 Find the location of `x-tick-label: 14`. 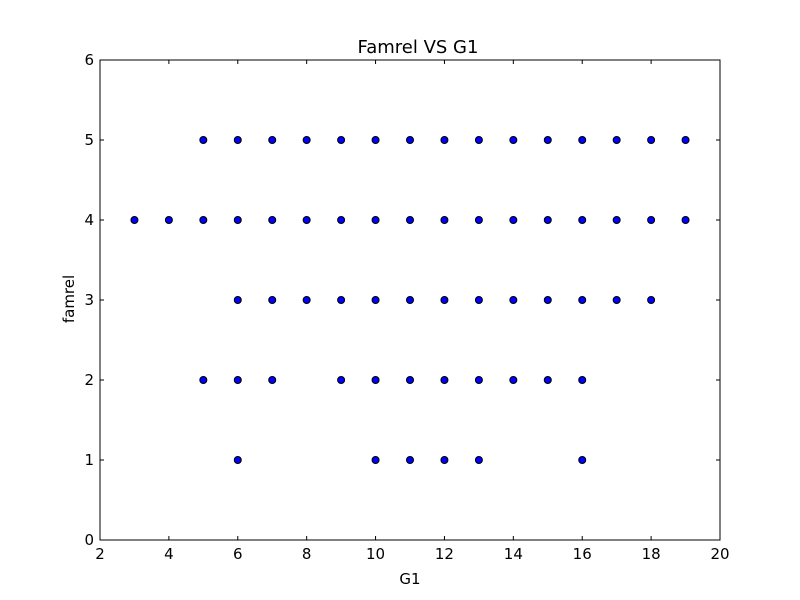

x-tick-label: 14 is located at coordinates (513, 554).